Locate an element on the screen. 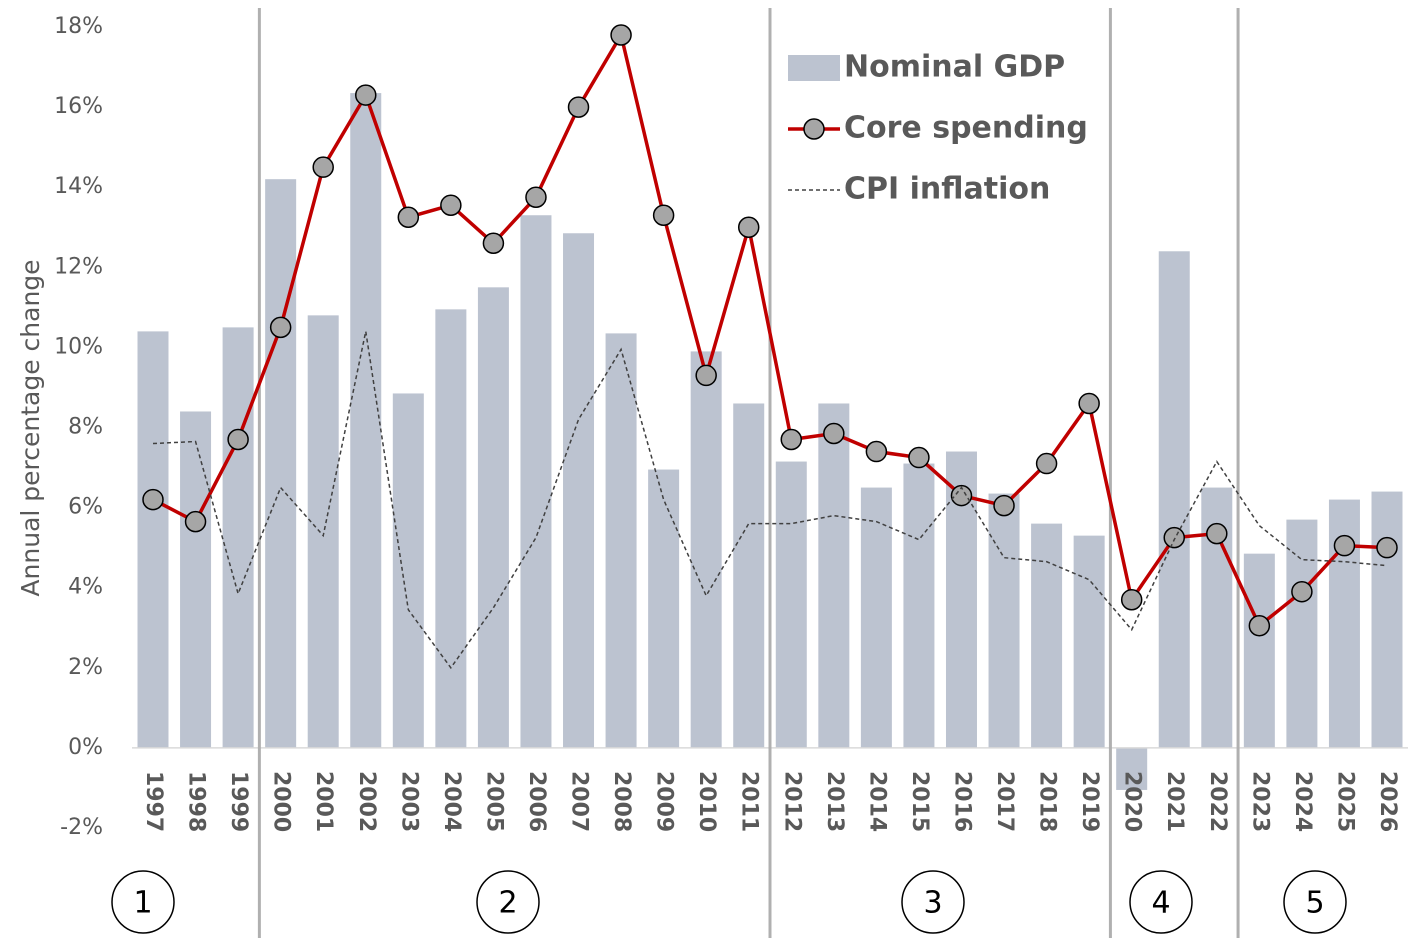 The image size is (1417, 938). x-tick-label: 2000 is located at coordinates (281, 801).